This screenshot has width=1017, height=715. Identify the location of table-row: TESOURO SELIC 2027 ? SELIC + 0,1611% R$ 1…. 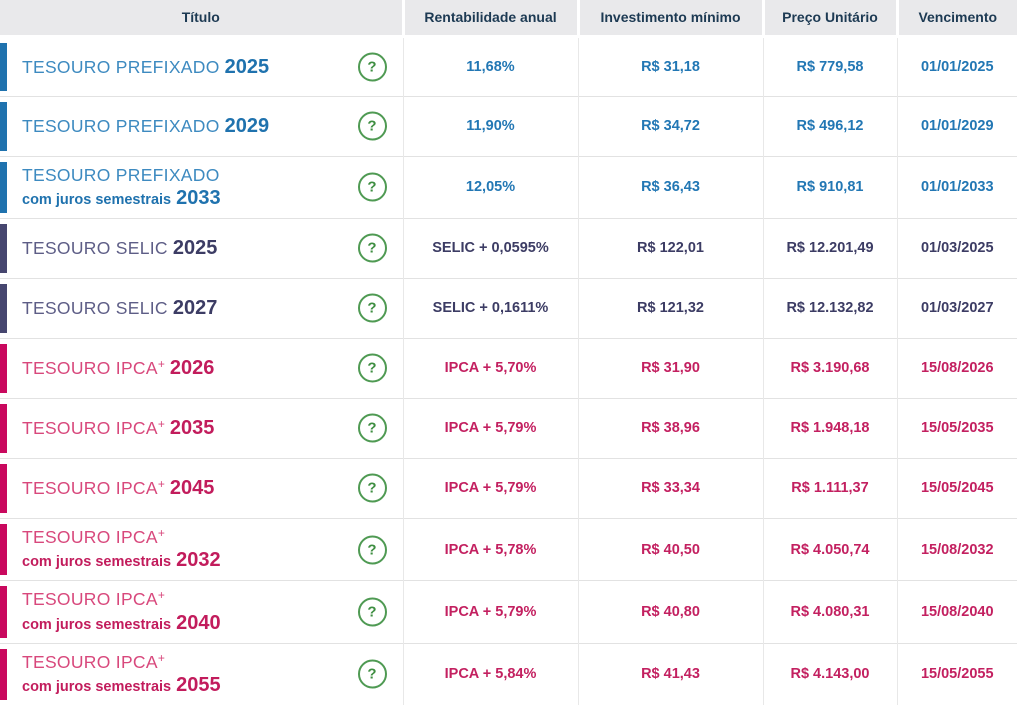
(508, 308).